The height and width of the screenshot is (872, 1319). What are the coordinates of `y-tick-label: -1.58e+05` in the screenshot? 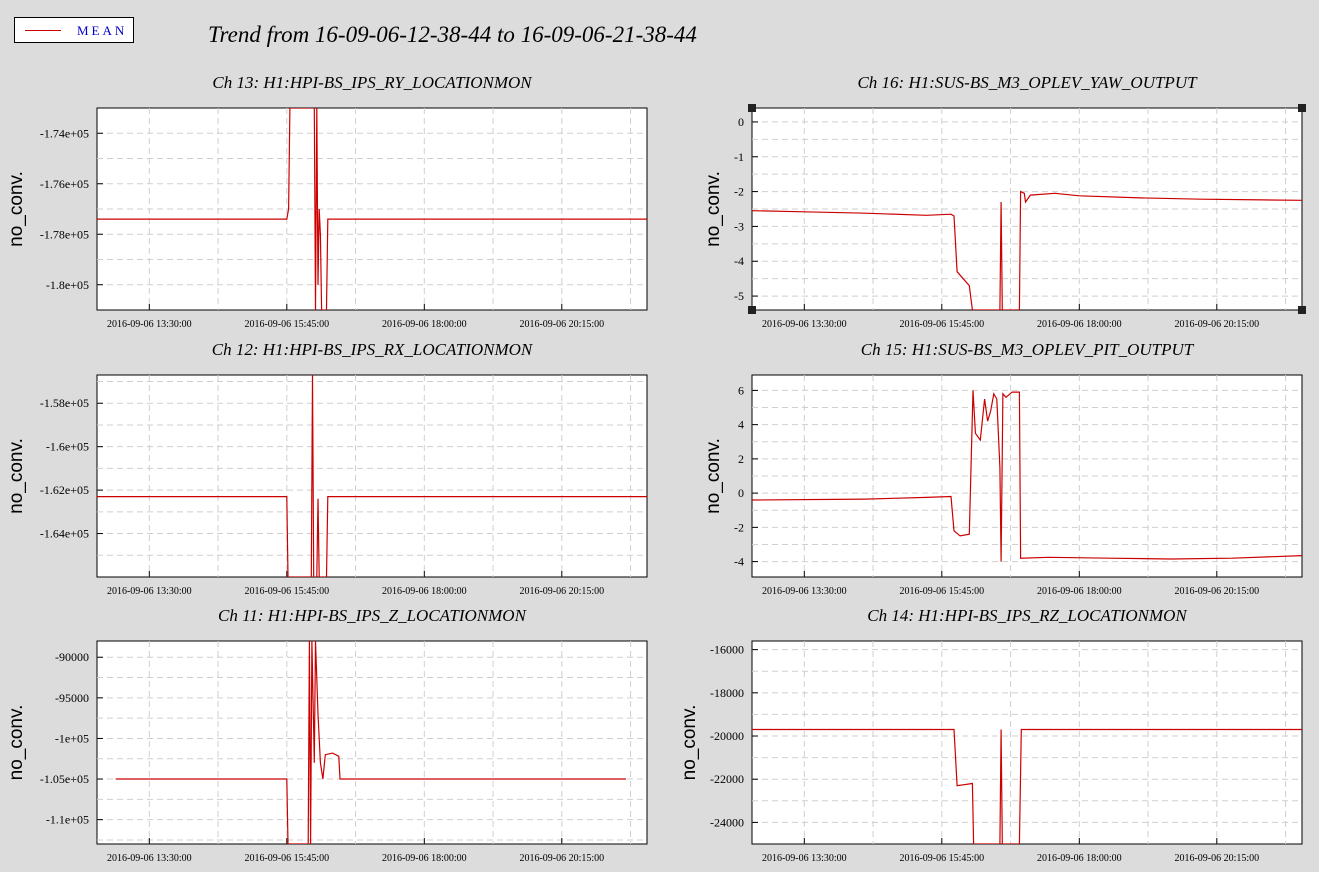 It's located at (64, 403).